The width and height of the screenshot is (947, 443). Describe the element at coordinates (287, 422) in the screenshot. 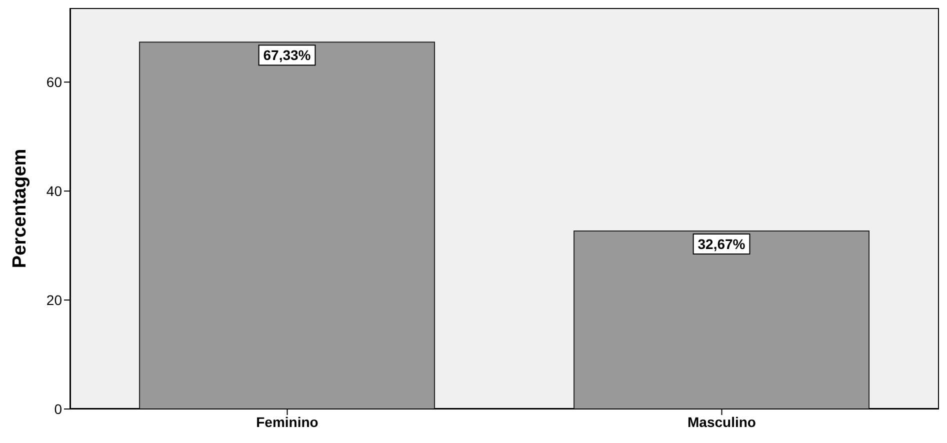

I see `x-tick-label: Feminino` at that location.